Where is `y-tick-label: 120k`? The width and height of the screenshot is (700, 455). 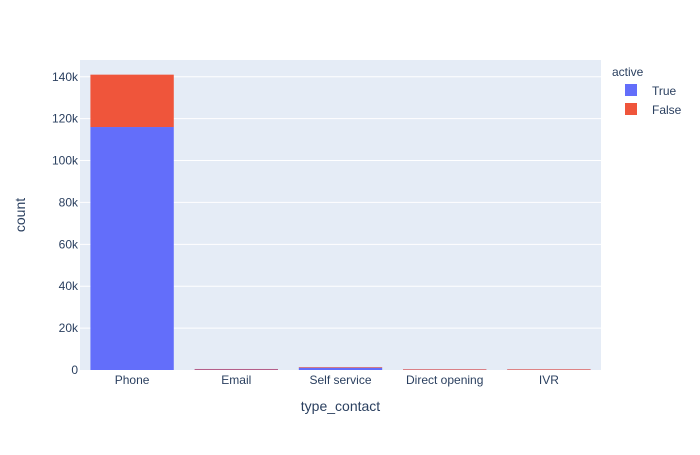
y-tick-label: 120k is located at coordinates (65, 119).